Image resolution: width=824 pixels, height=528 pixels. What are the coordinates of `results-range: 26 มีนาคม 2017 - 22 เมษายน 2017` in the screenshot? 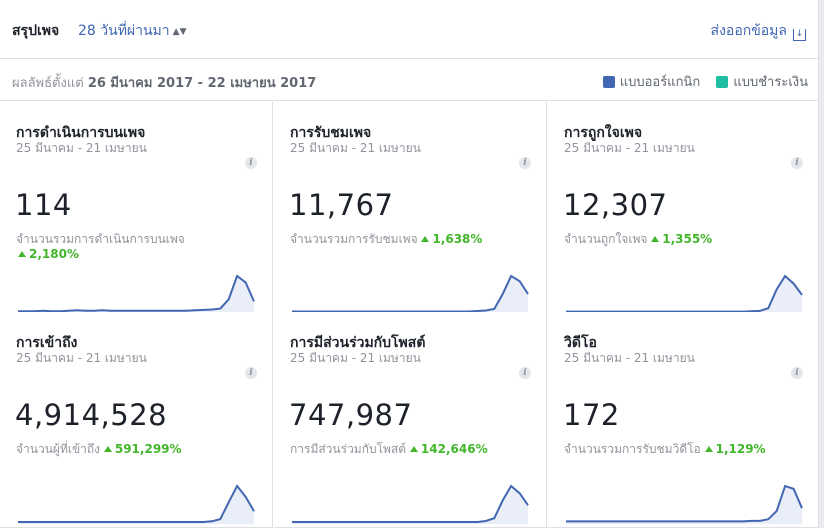 It's located at (202, 83).